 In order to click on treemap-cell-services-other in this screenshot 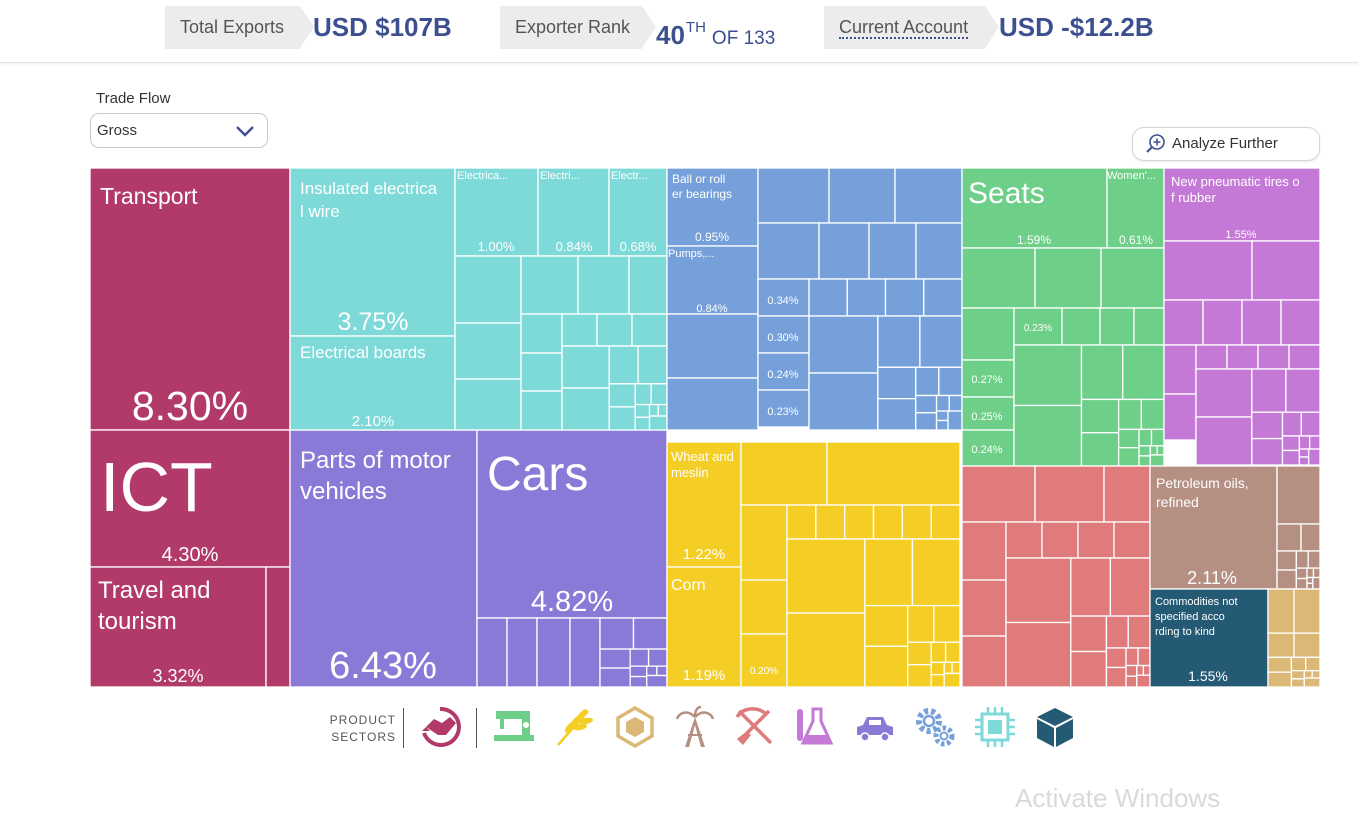, I will do `click(278, 626)`.